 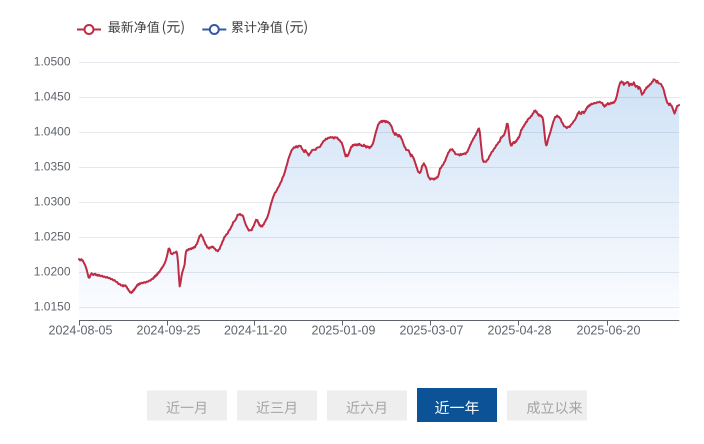 I want to click on svg-text: 1.0150, so click(x=52, y=306).